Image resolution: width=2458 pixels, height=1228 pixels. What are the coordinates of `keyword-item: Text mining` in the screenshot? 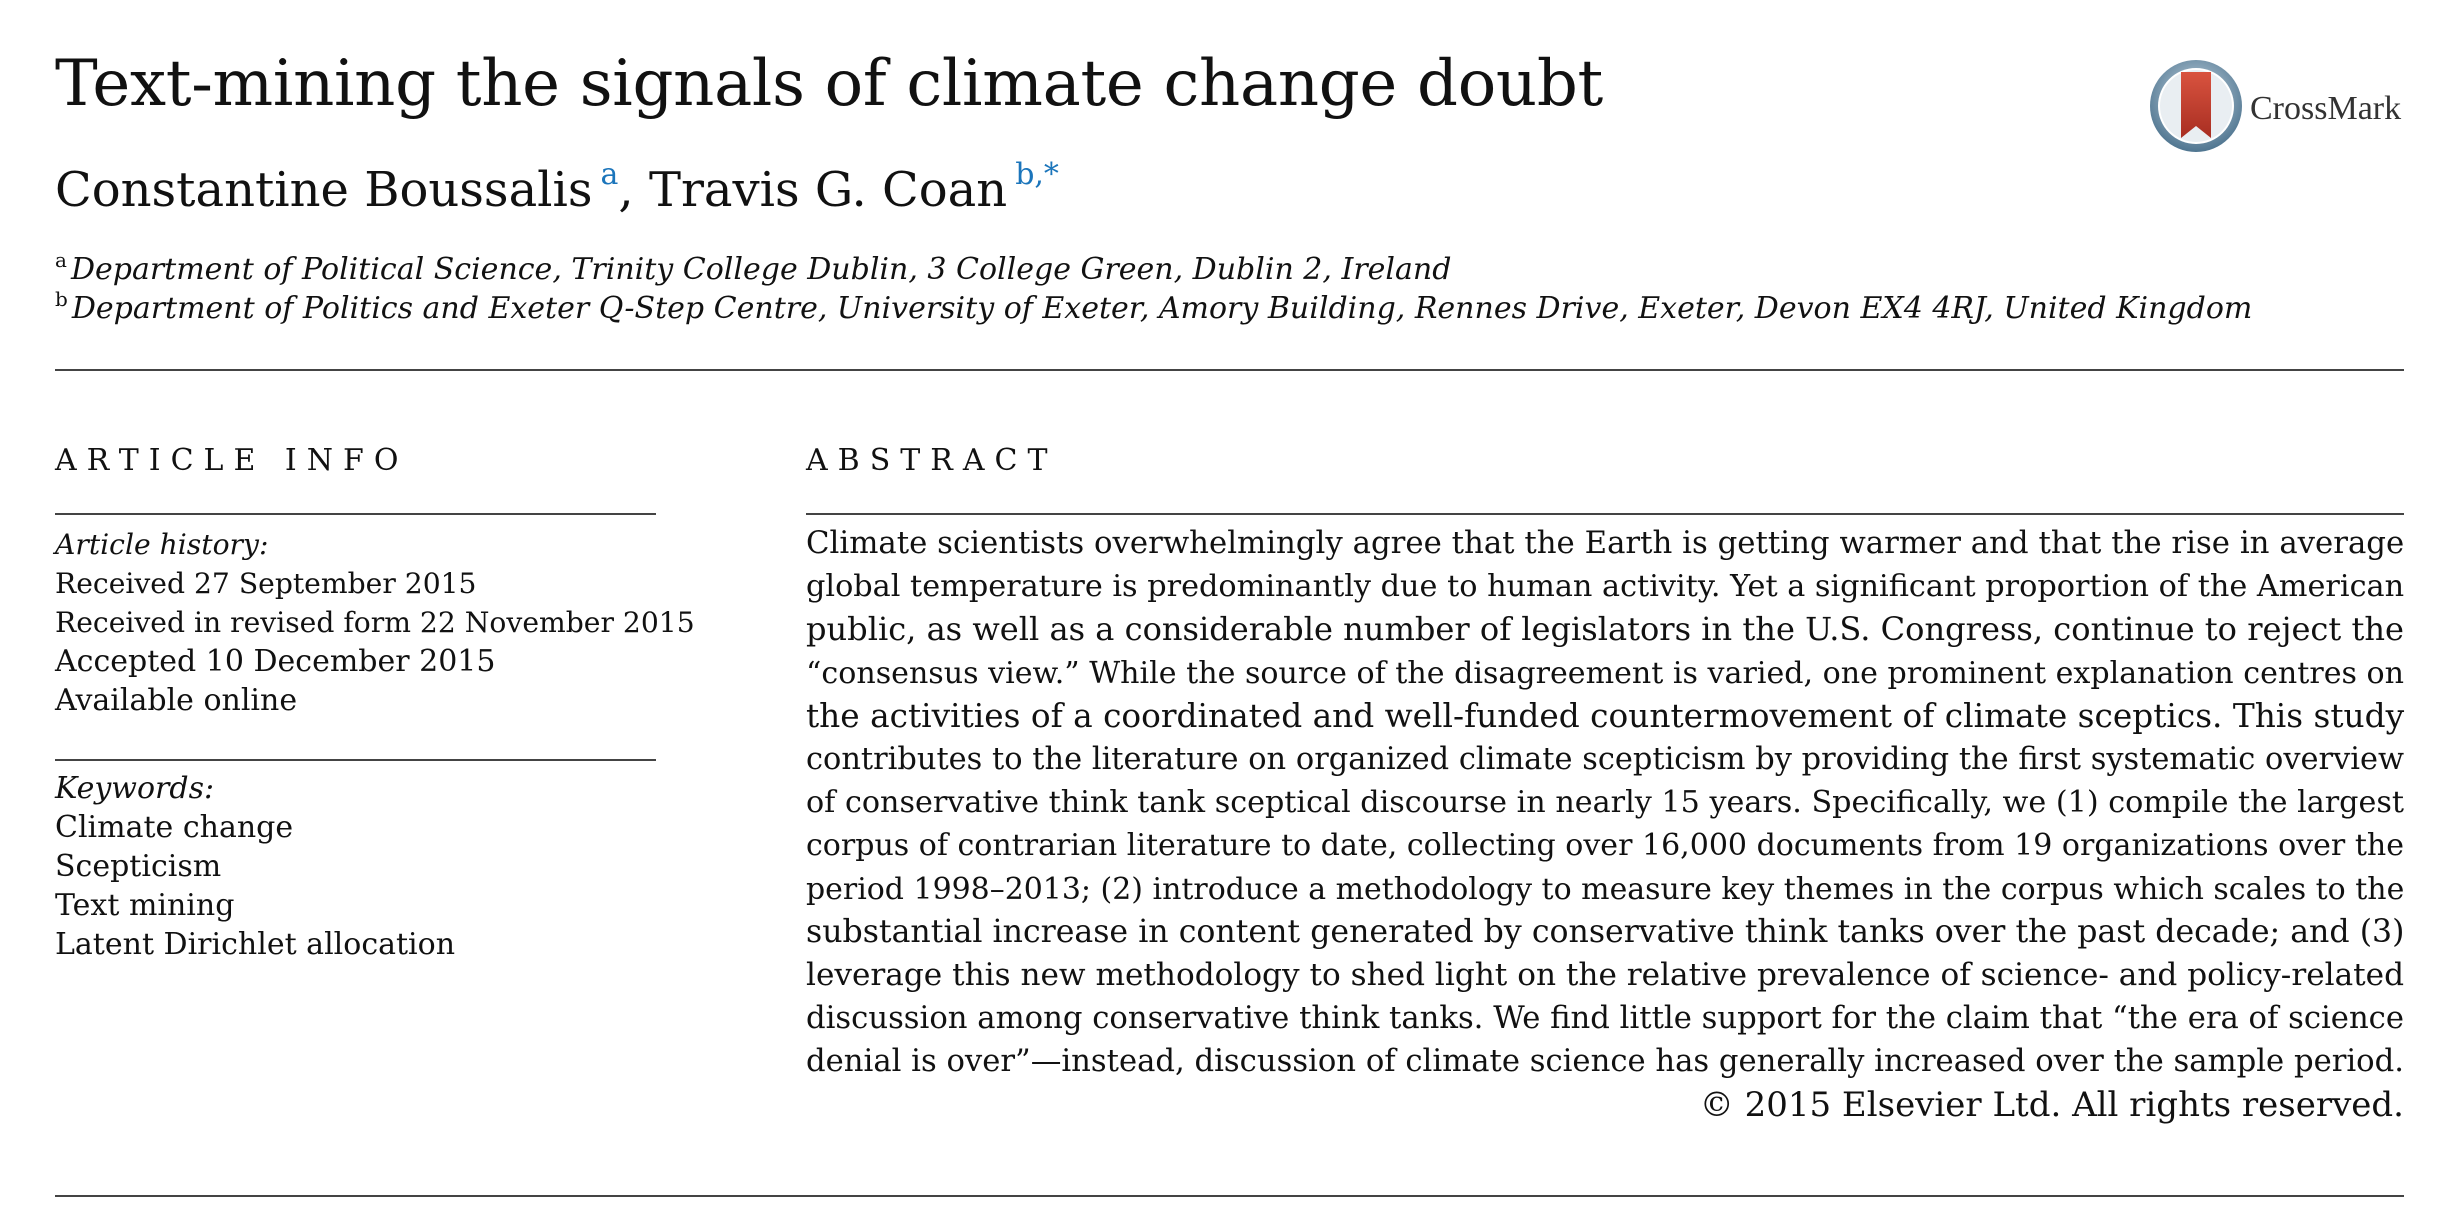 It's located at (145, 905).